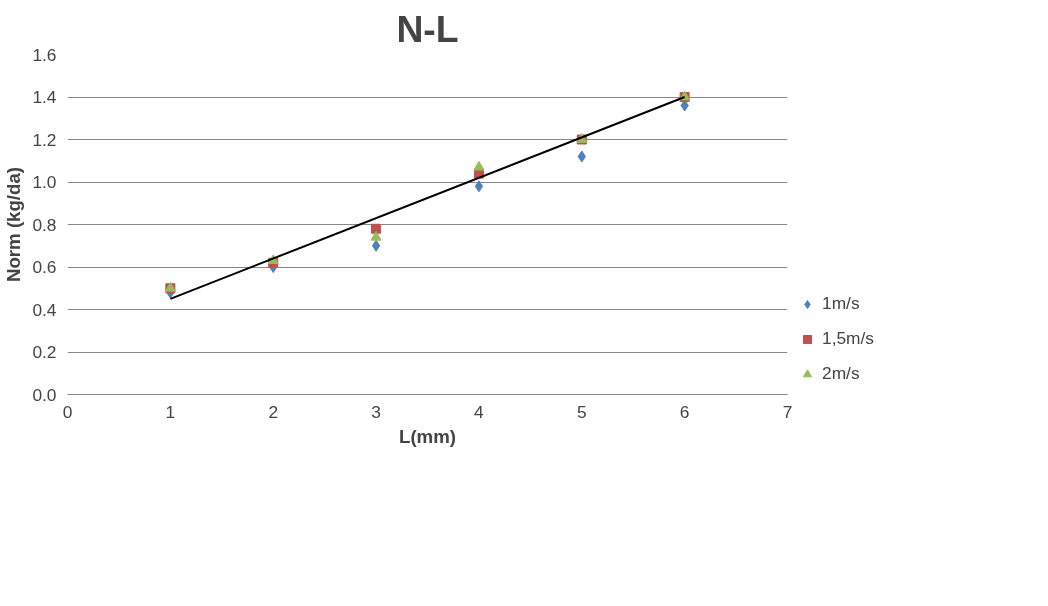 The height and width of the screenshot is (606, 1048). What do you see at coordinates (170, 411) in the screenshot?
I see `x-tick-label: 1` at bounding box center [170, 411].